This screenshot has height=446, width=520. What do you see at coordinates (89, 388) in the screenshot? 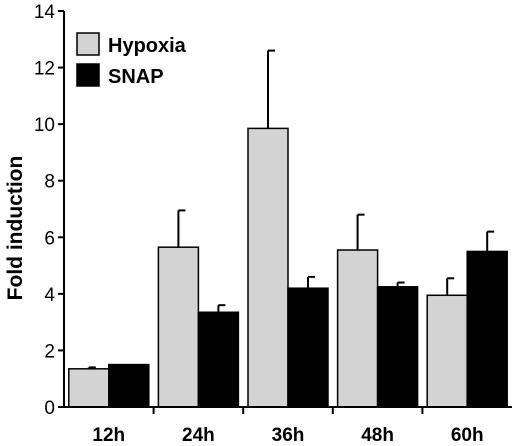
I see `bar-hypoxia-12h` at bounding box center [89, 388].